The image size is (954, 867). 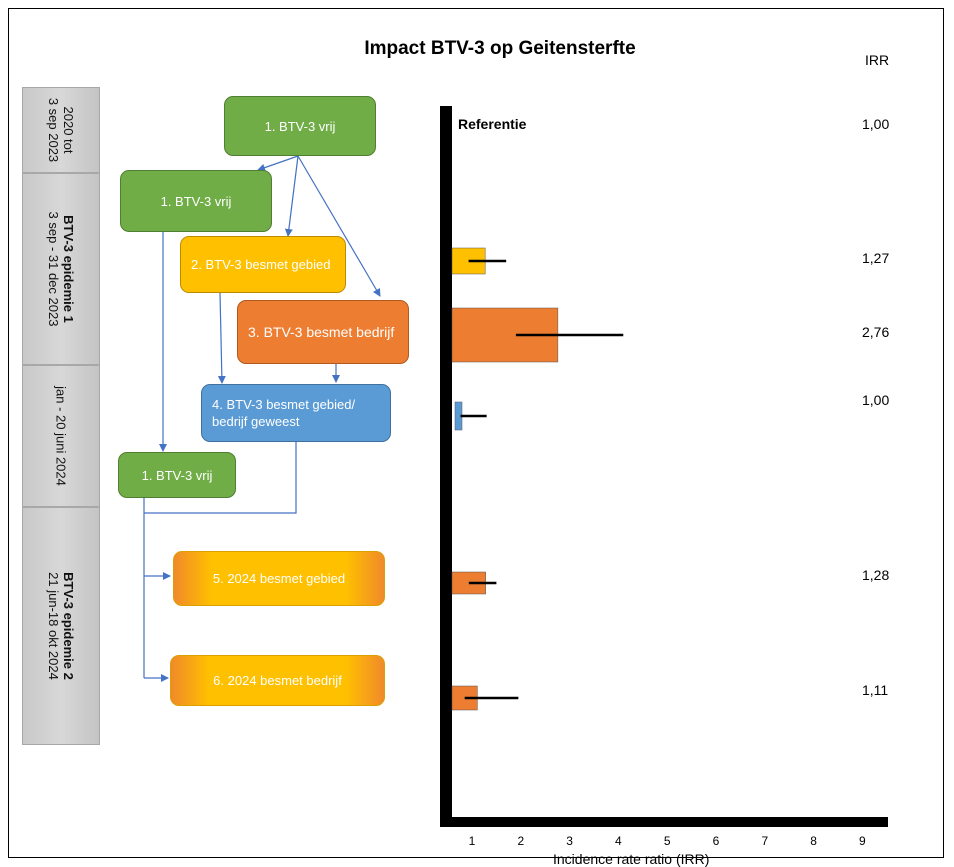 I want to click on box-label: 3. BTV-3 besmet bedrijf, so click(x=321, y=331).